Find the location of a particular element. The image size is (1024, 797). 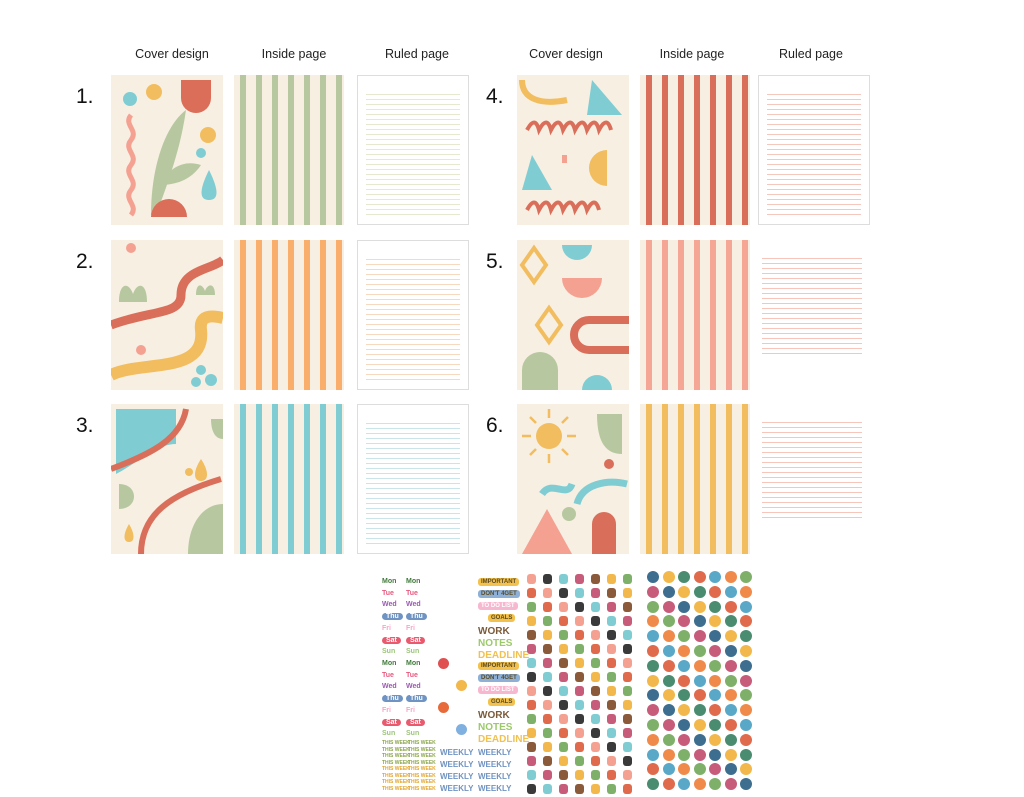

label-sticker: DON'T 4GET is located at coordinates (499, 678).